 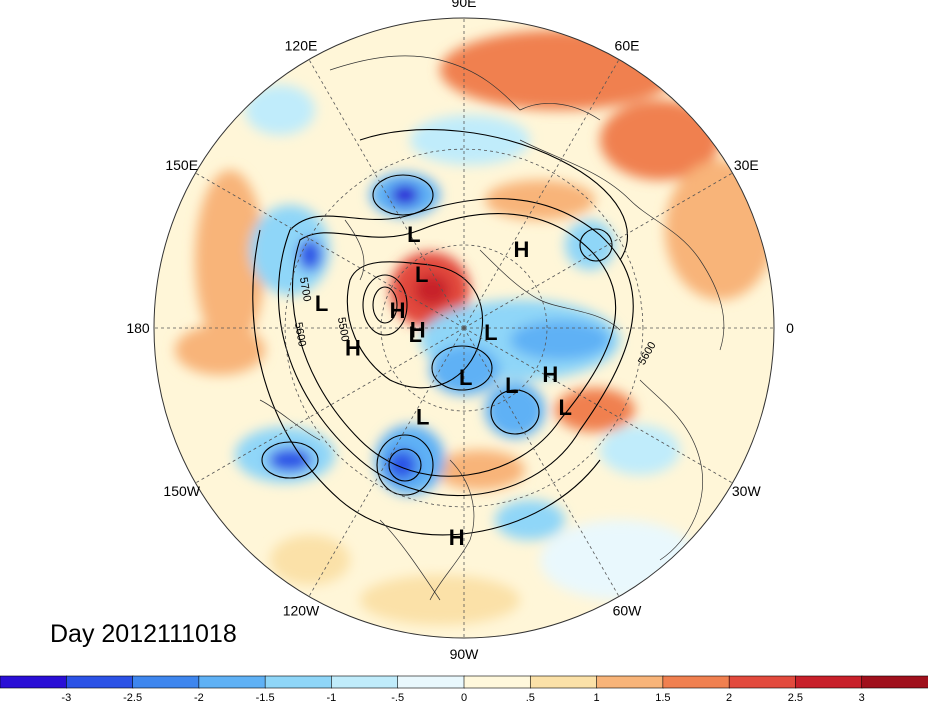 I want to click on longitude-label: 60E, so click(x=627, y=46).